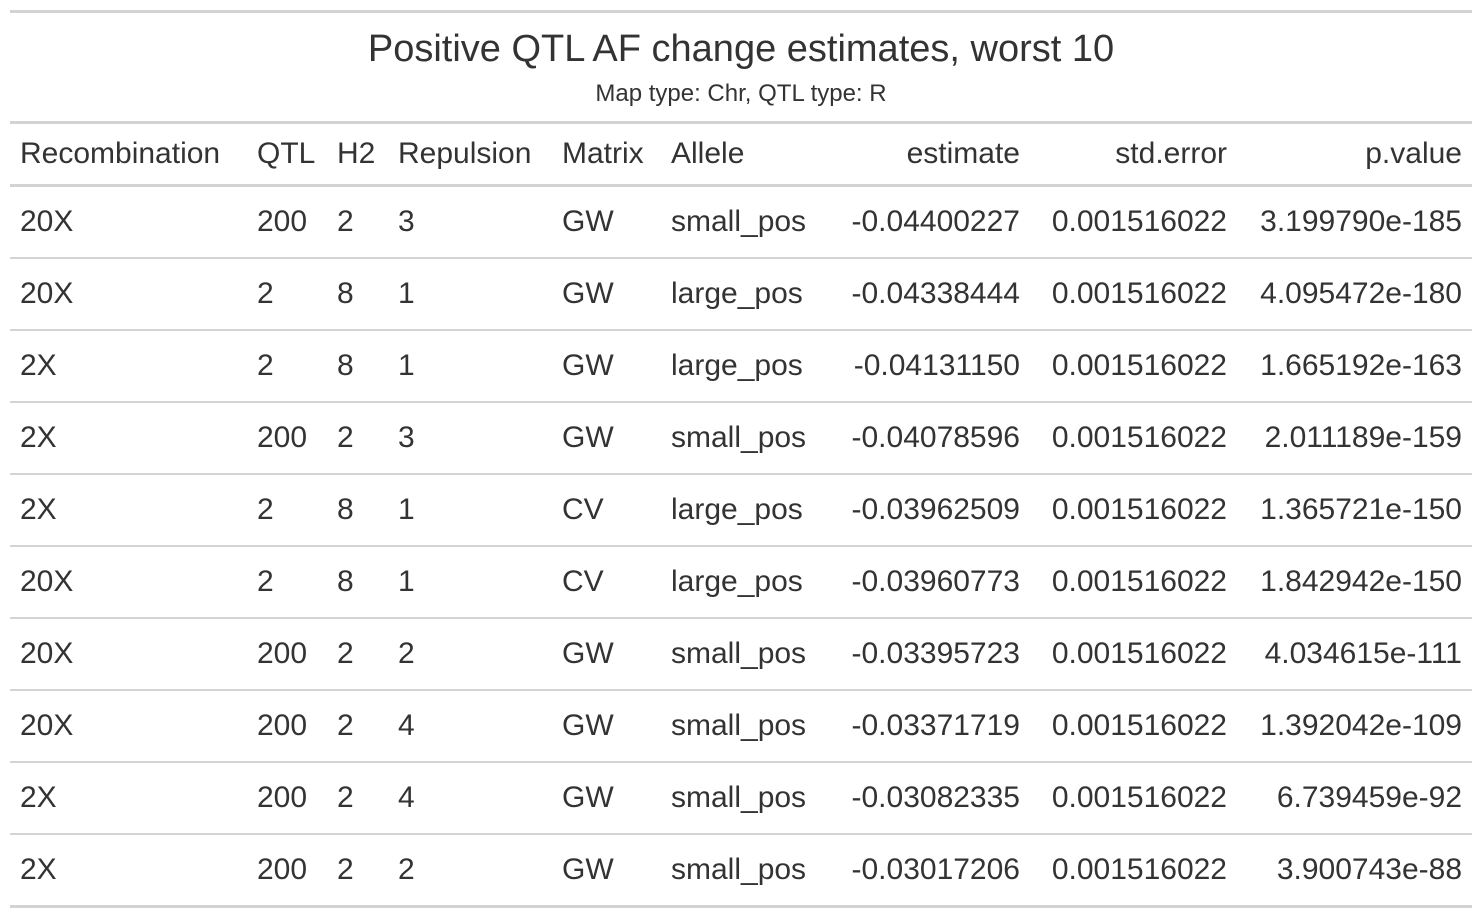 The width and height of the screenshot is (1482, 922). Describe the element at coordinates (470, 798) in the screenshot. I see `repulsion-cell: 4` at that location.